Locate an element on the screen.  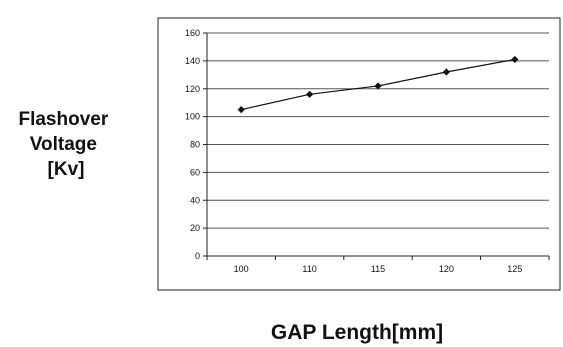
y-axis-label-line-3: [Kv] is located at coordinates (66, 169).